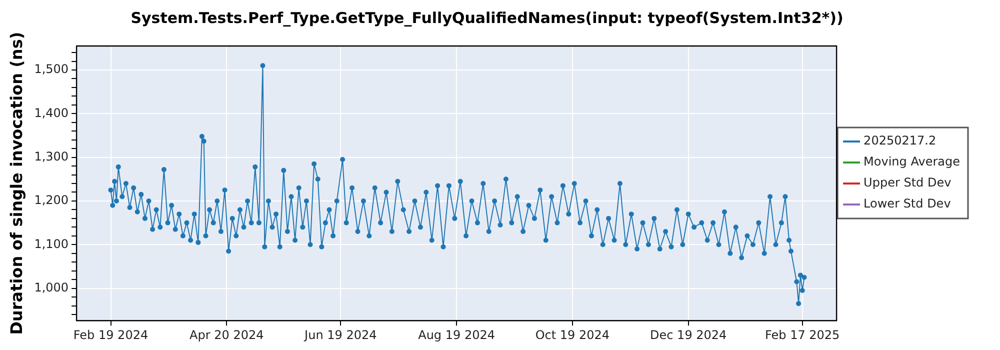 The image size is (1000, 350). I want to click on y-axis-title: Duration of single invocation (ns), so click(16, 183).